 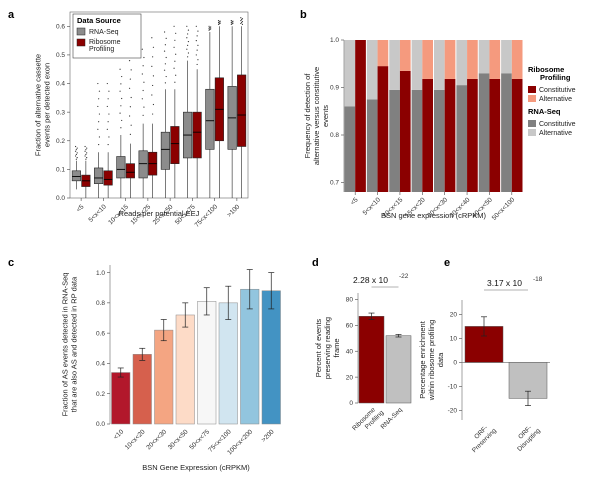 What do you see at coordinates (325, 116) in the screenshot?
I see `y-axis-label: events` at bounding box center [325, 116].